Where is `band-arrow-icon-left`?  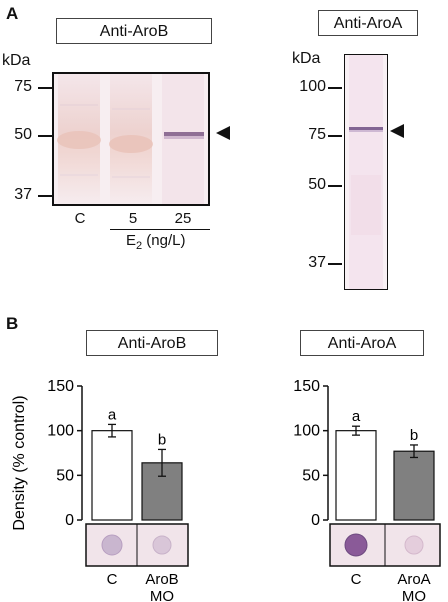 band-arrow-icon-left is located at coordinates (223, 133).